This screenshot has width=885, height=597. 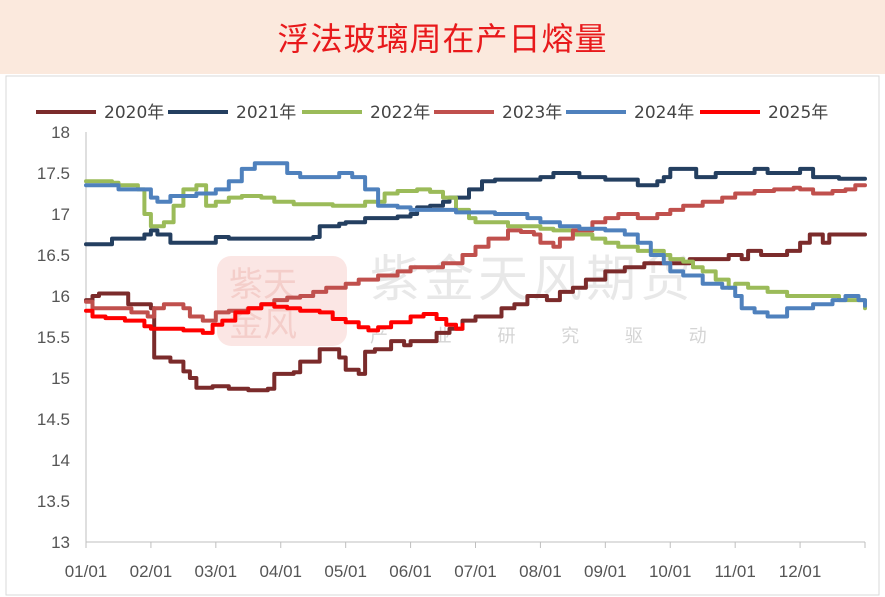 I want to click on y-tick-label: 16, so click(x=60, y=296).